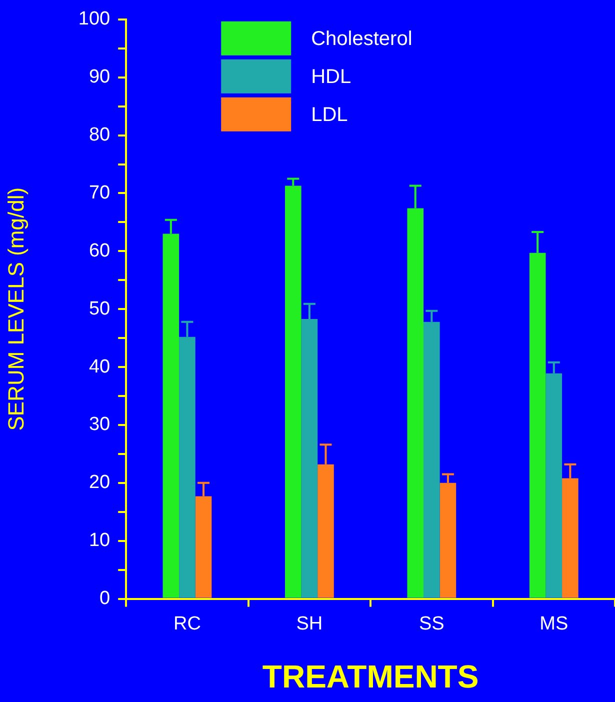 The width and height of the screenshot is (615, 702). I want to click on y-tick-label: 30, so click(99, 425).